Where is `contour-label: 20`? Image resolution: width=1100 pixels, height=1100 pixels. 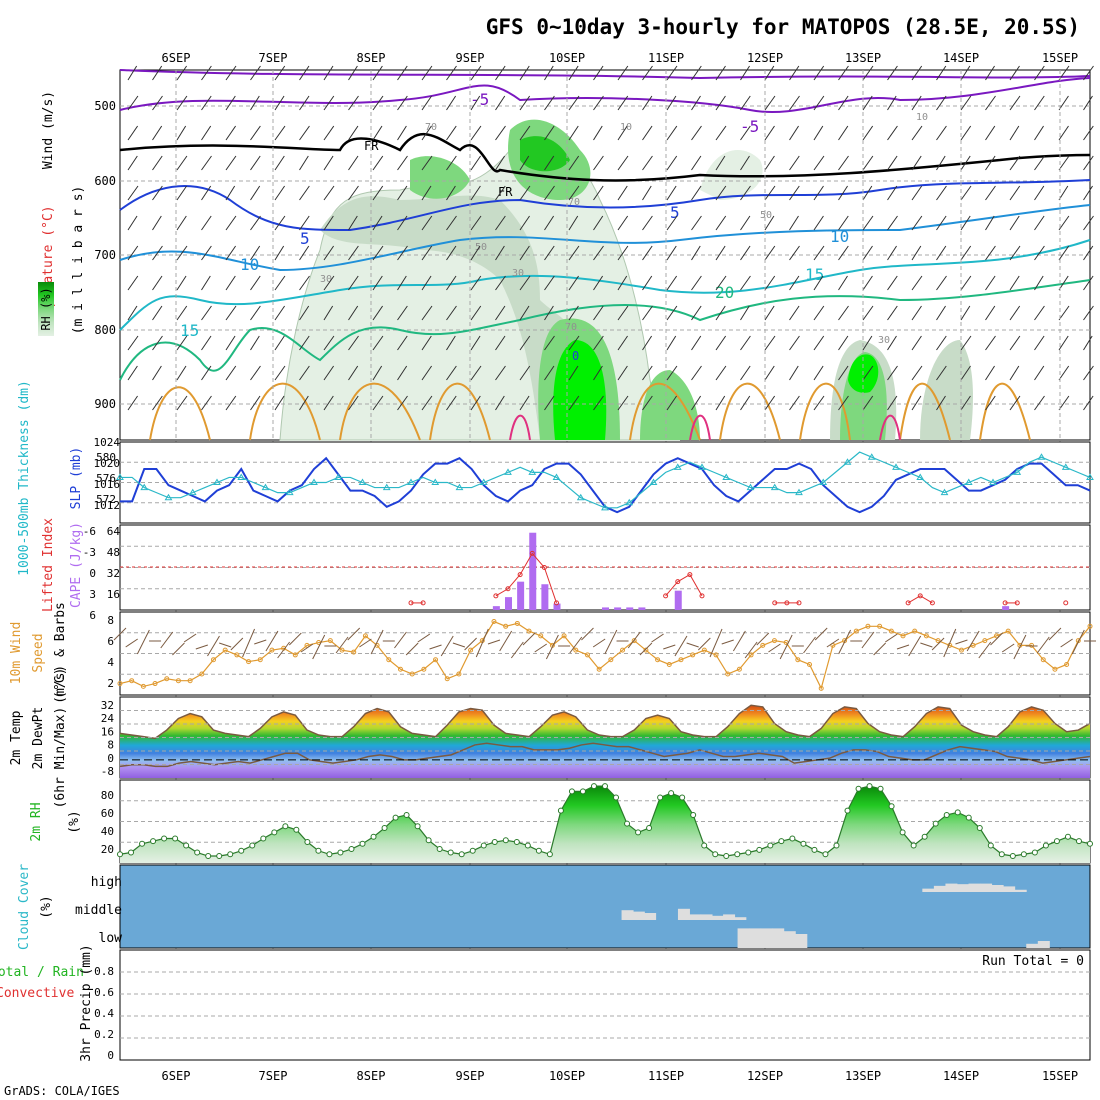 contour-label: 20 is located at coordinates (724, 292).